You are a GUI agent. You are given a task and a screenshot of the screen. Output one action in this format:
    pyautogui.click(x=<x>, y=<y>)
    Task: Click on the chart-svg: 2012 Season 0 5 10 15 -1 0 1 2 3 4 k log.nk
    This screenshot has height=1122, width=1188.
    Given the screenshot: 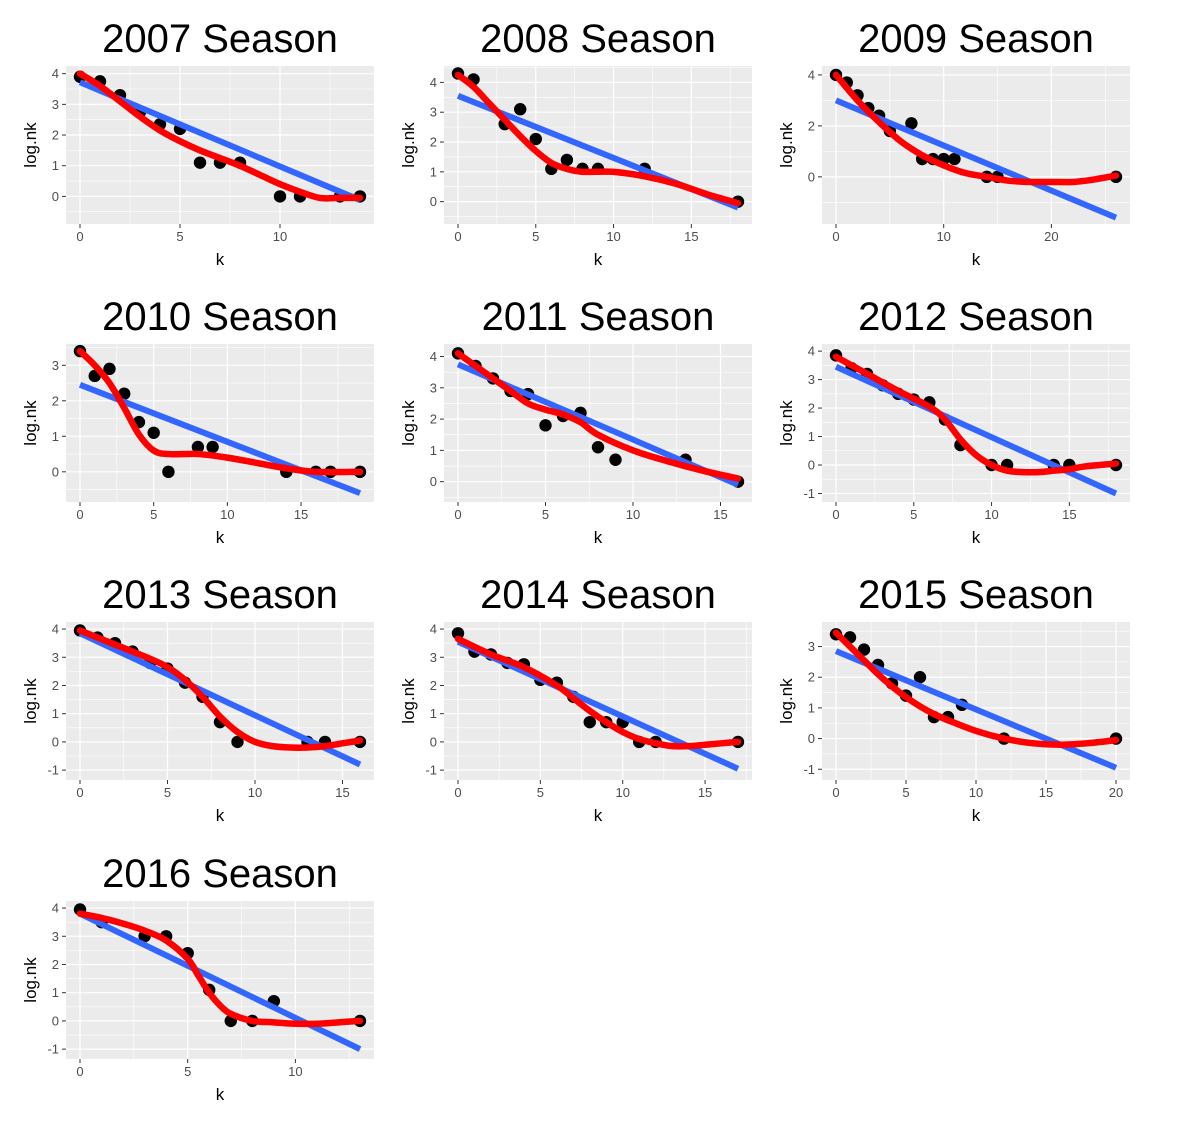 What is the action you would take?
    pyautogui.click(x=953, y=421)
    